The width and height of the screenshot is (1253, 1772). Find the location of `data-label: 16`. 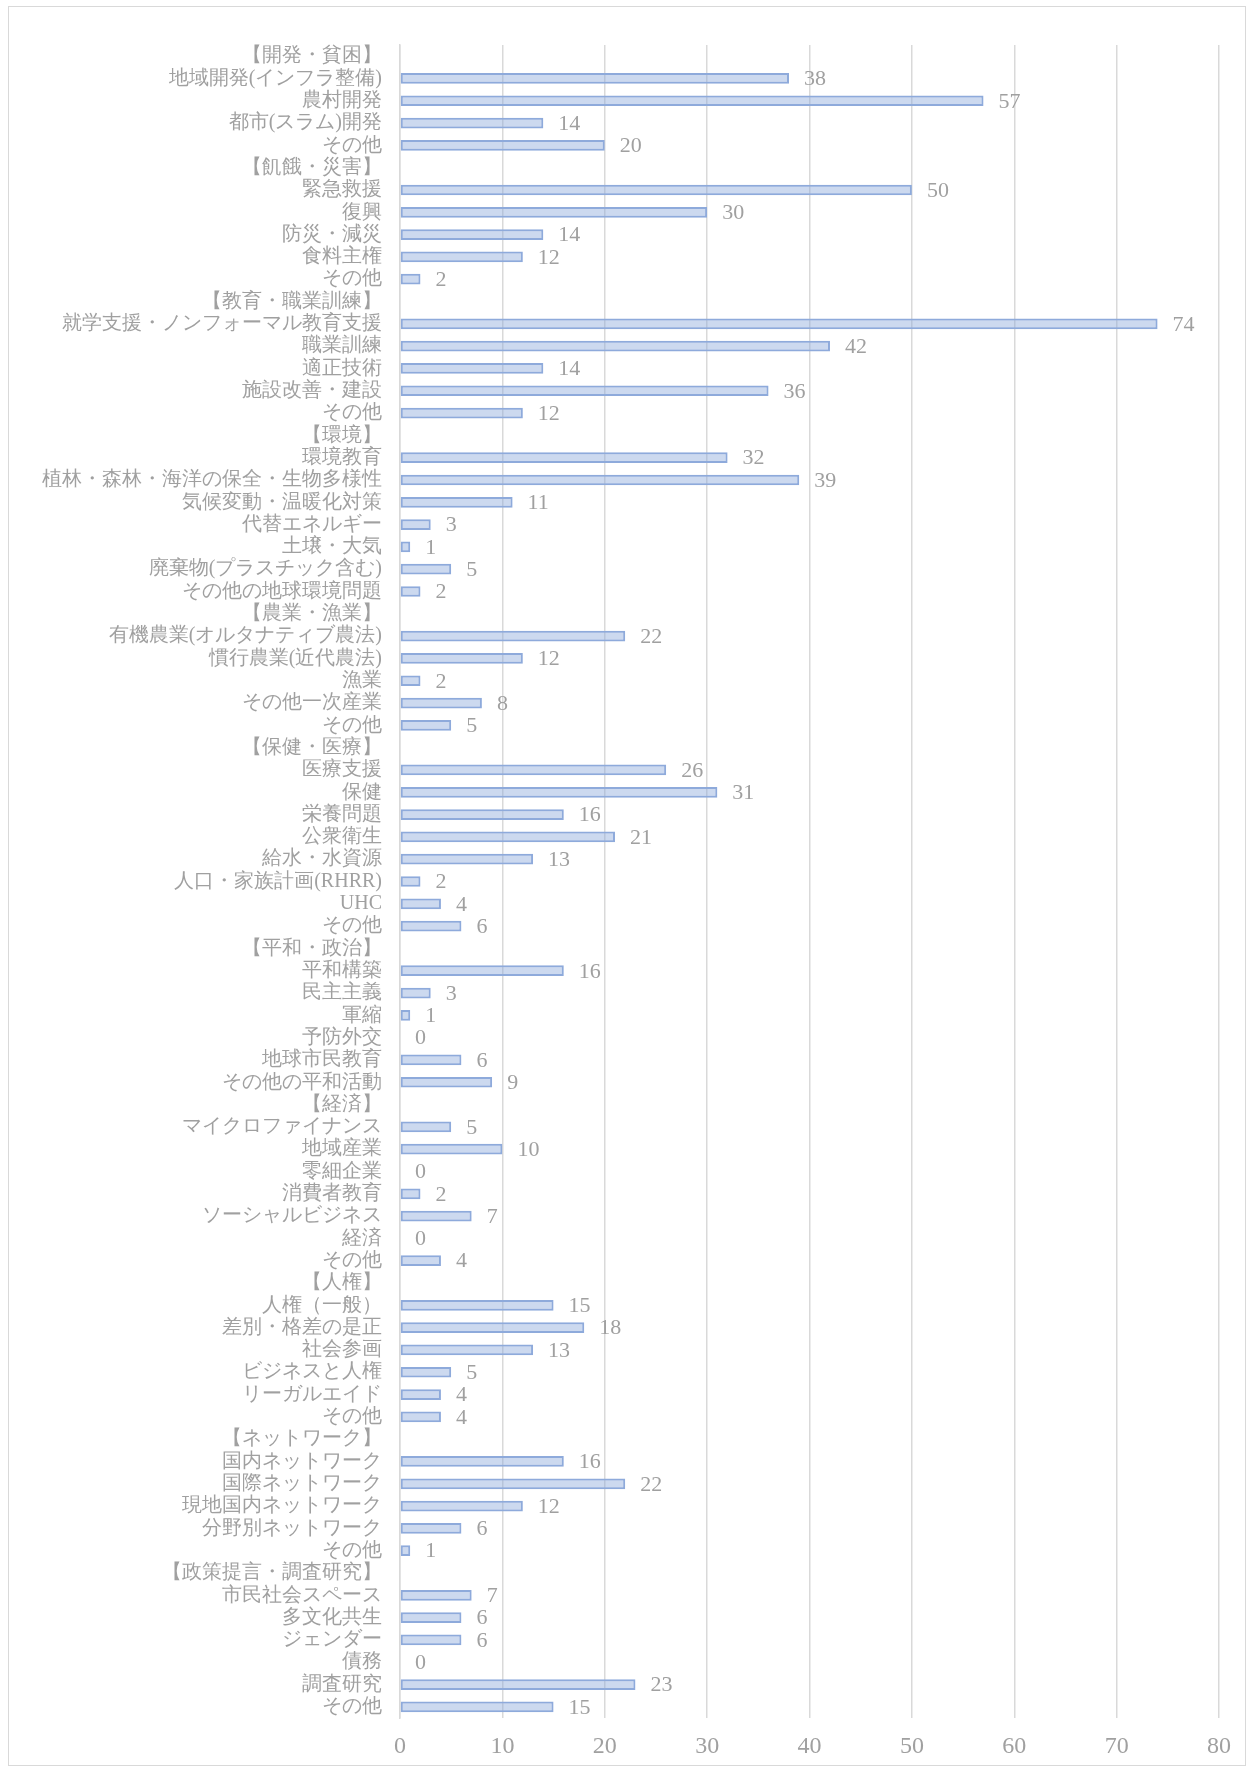

data-label: 16 is located at coordinates (589, 970).